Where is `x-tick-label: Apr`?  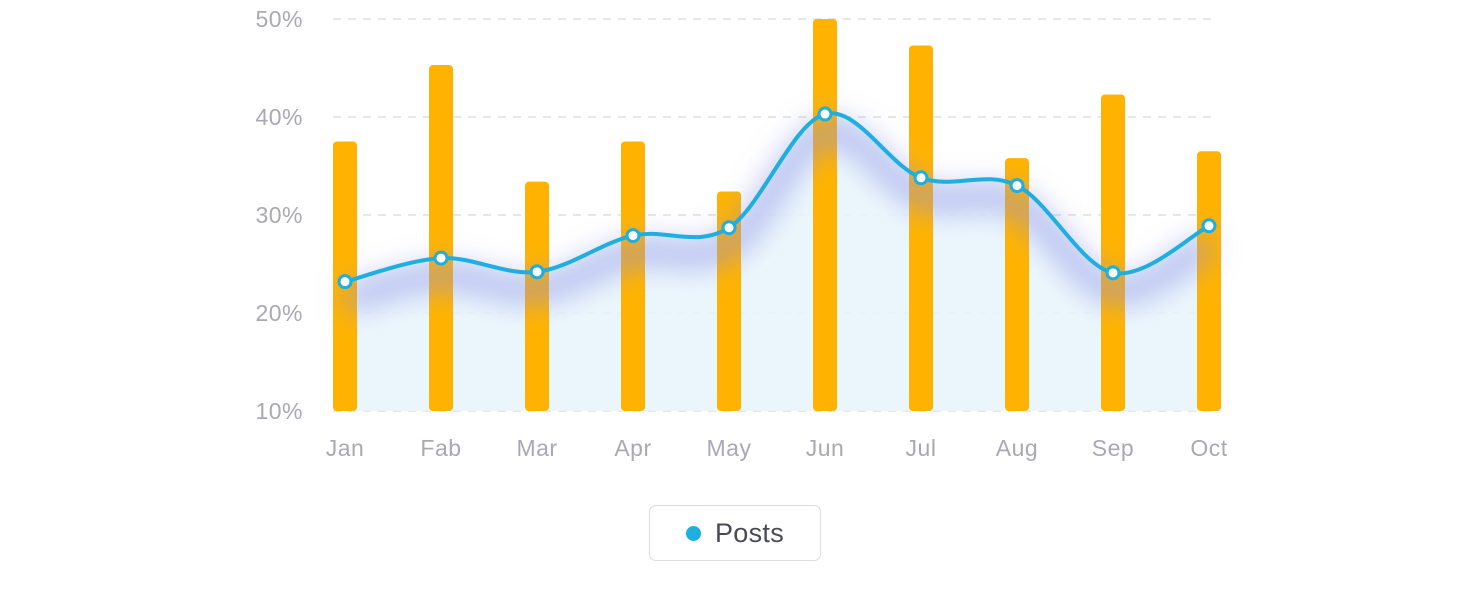 x-tick-label: Apr is located at coordinates (632, 448).